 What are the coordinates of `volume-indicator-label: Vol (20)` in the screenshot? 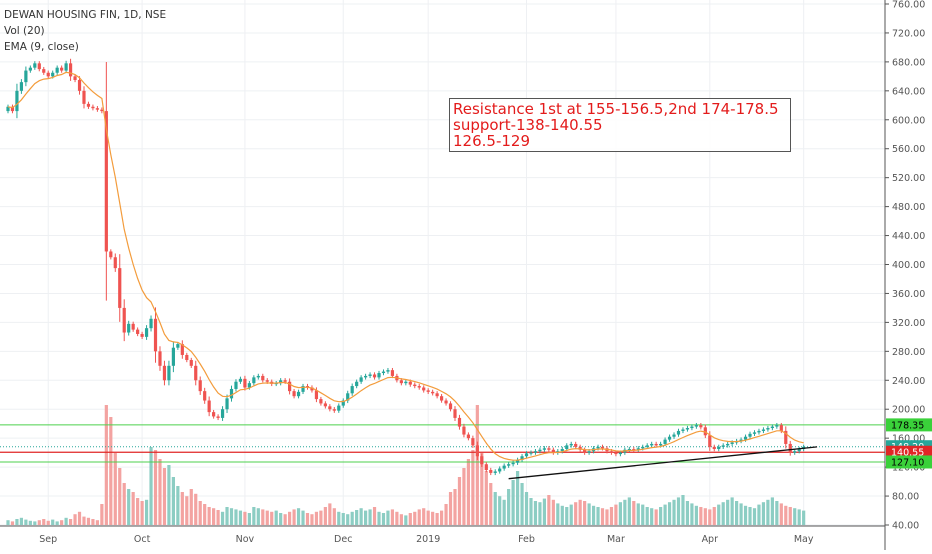 It's located at (24, 31).